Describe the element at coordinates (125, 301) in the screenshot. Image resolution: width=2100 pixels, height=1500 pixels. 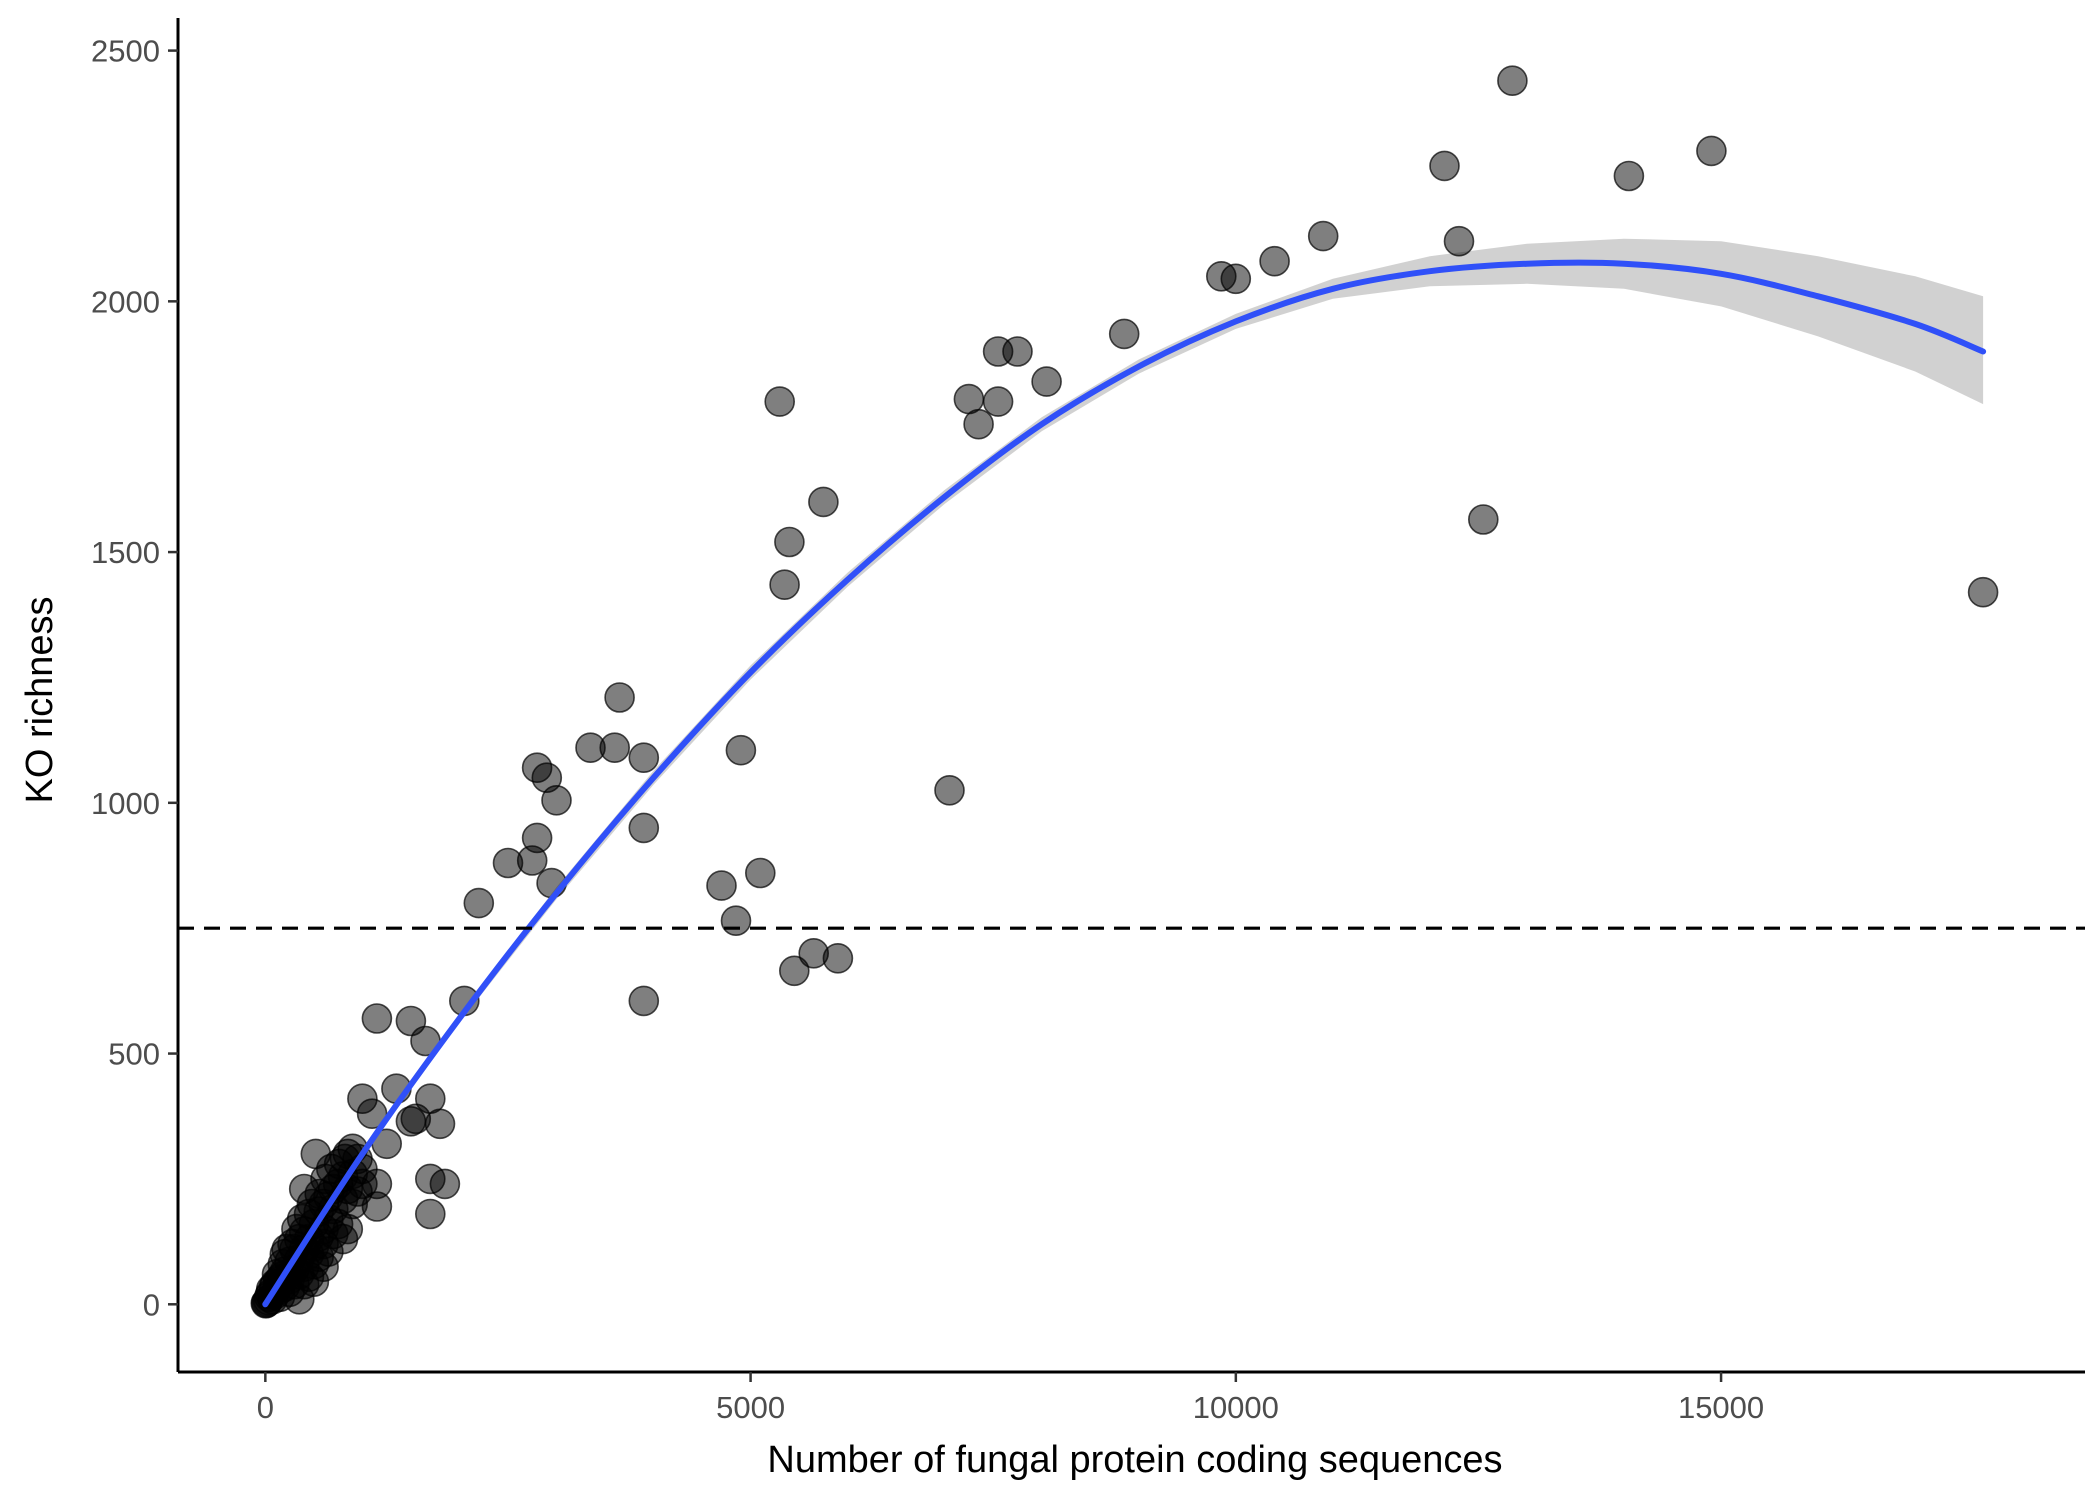
I see `y-tick-label: 2000` at that location.